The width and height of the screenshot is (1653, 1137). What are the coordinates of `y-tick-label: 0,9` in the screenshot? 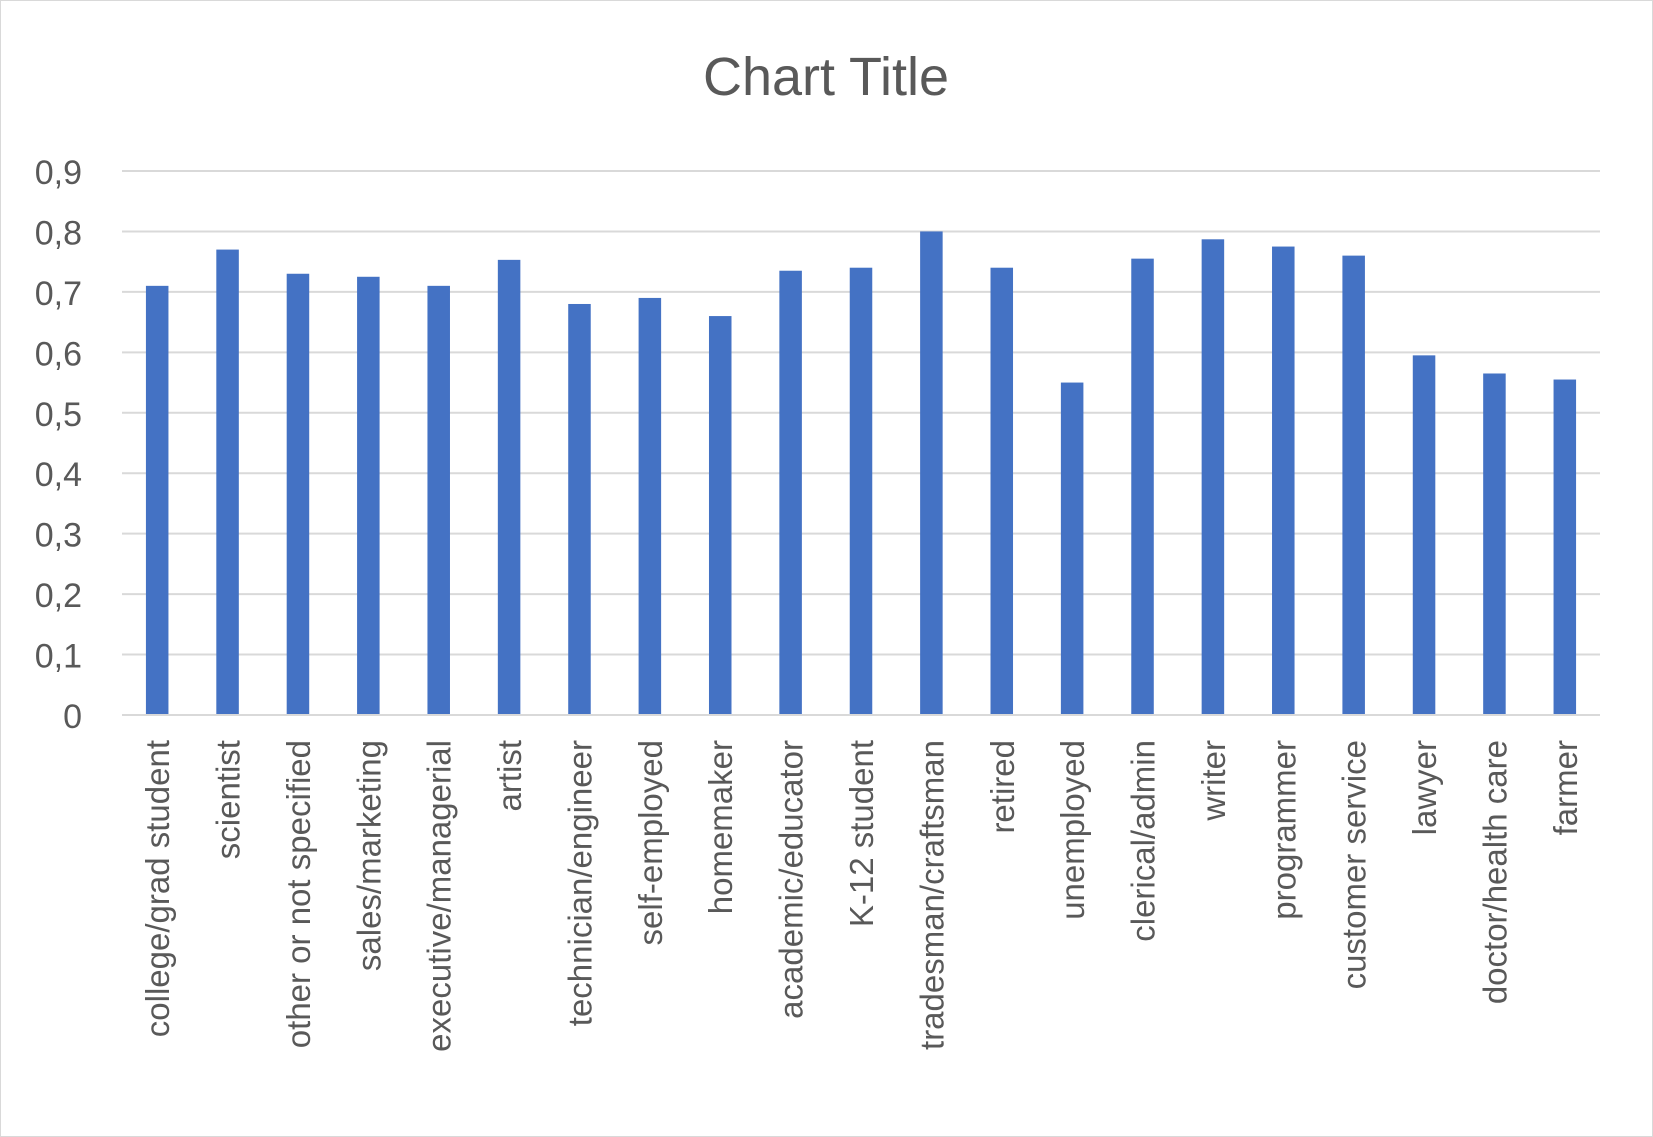 It's located at (58, 173).